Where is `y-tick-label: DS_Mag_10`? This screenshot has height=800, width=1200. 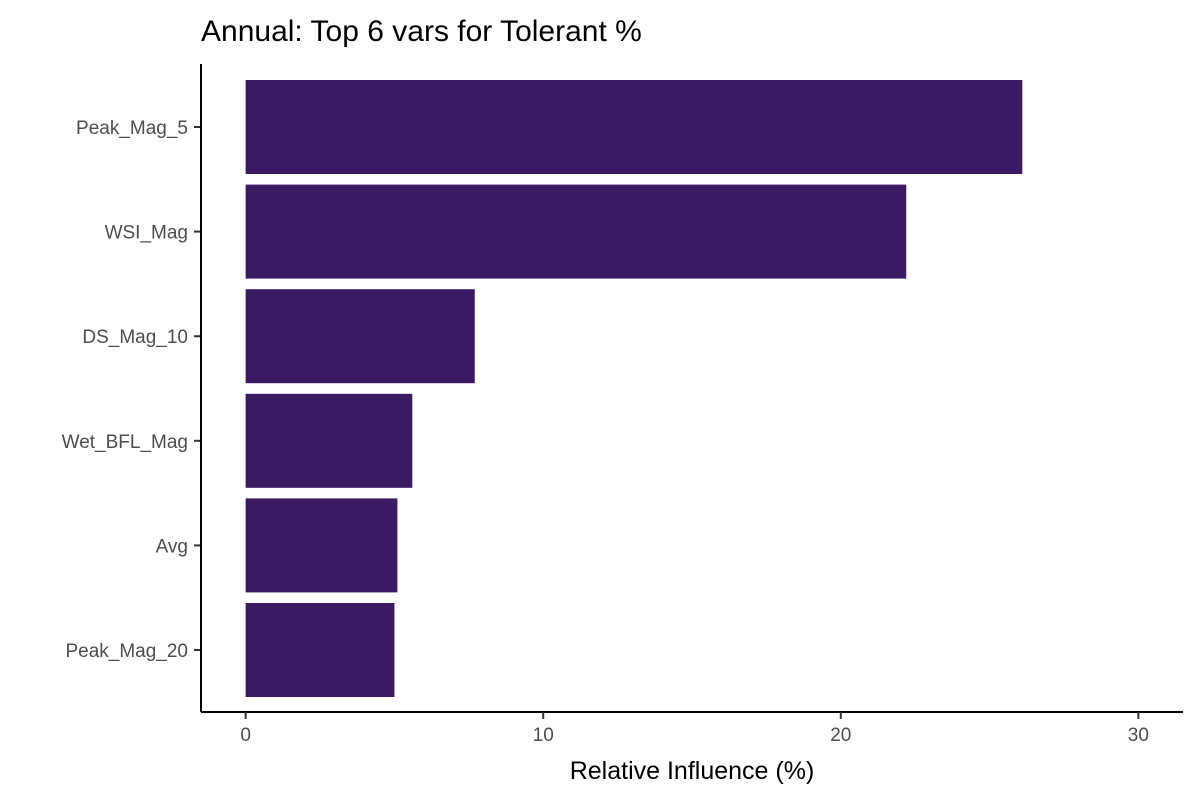 y-tick-label: DS_Mag_10 is located at coordinates (135, 337).